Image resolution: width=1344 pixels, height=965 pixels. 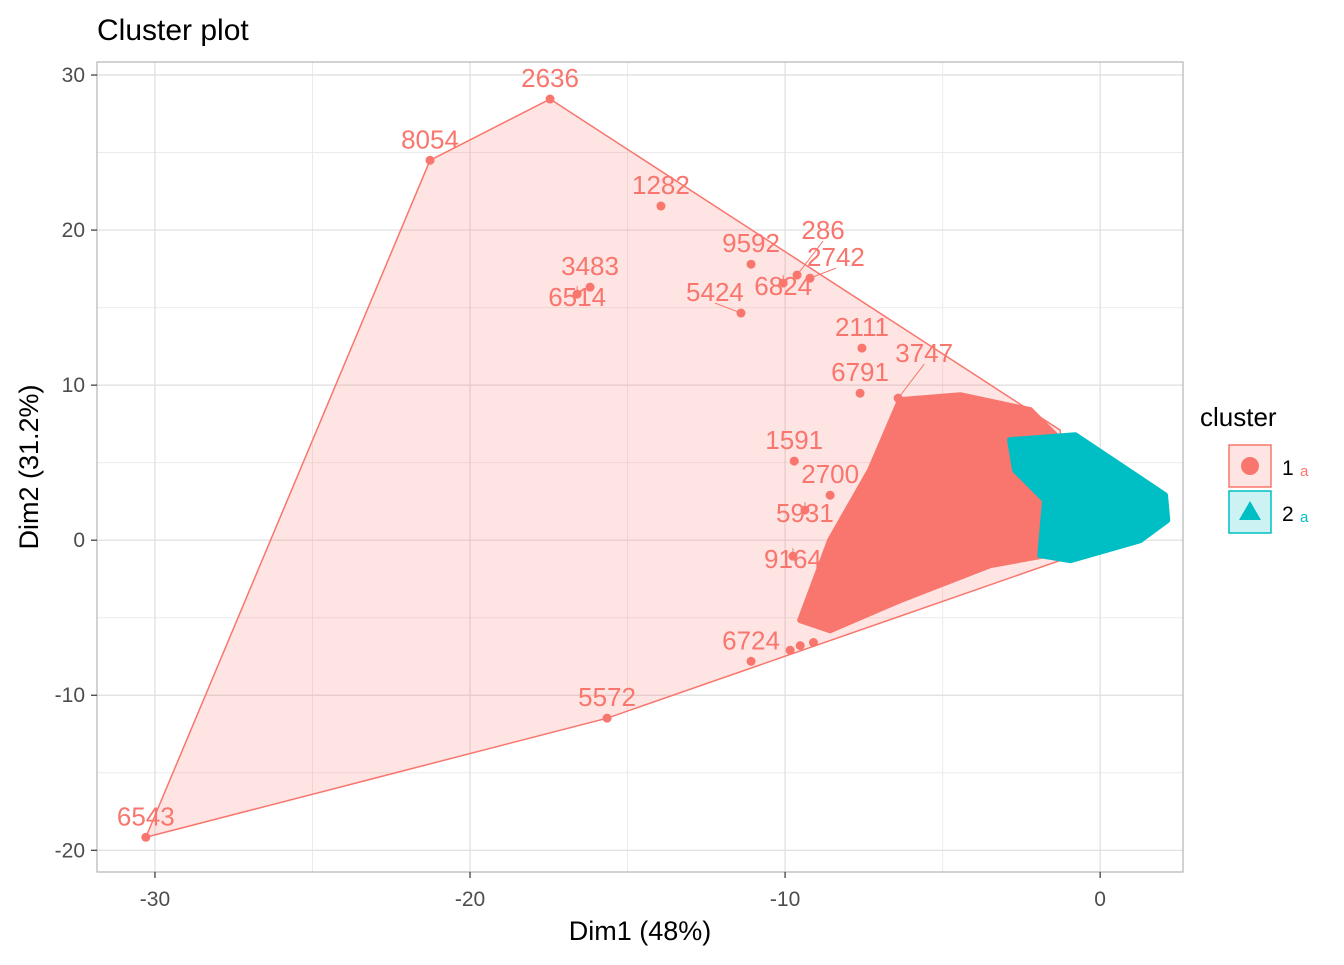 I want to click on point-label: 6824, so click(x=783, y=286).